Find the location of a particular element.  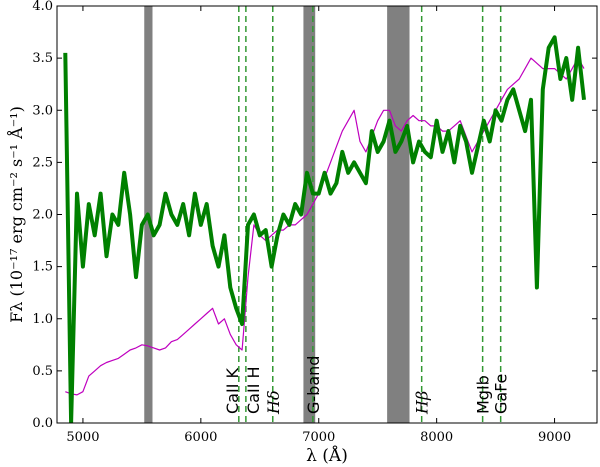

y-tick-label: 2.5 is located at coordinates (42, 162).